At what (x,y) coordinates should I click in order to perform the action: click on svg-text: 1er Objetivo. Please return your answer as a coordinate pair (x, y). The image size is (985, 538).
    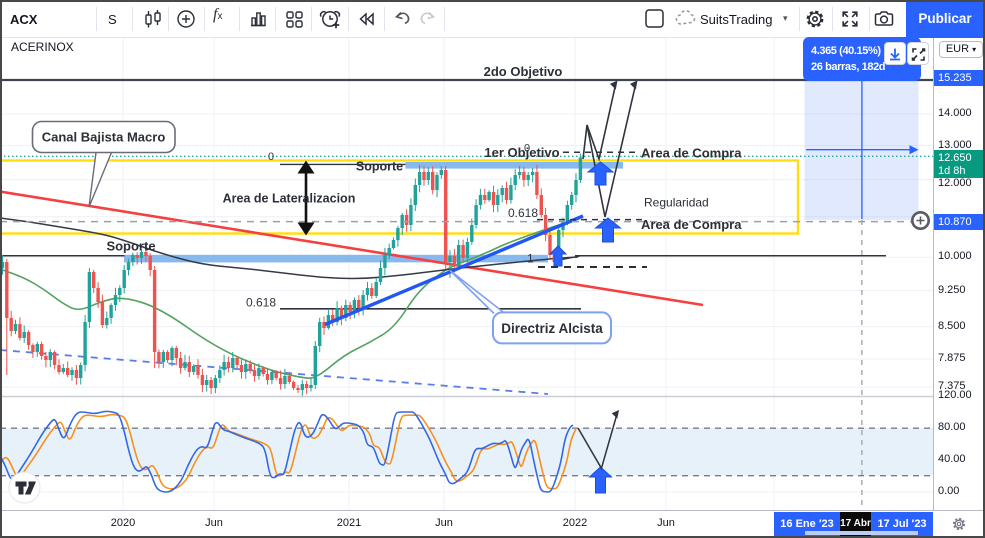
    Looking at the image, I should click on (521, 152).